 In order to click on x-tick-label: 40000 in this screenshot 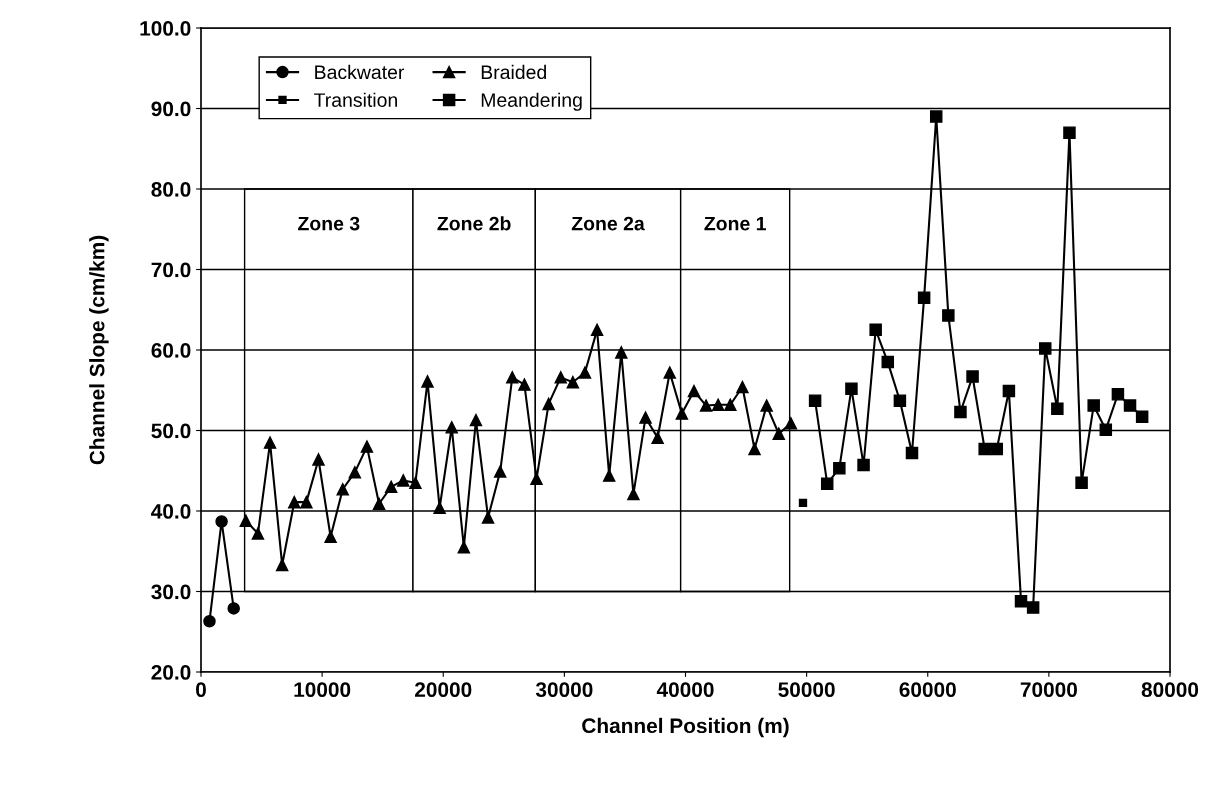, I will do `click(685, 690)`.